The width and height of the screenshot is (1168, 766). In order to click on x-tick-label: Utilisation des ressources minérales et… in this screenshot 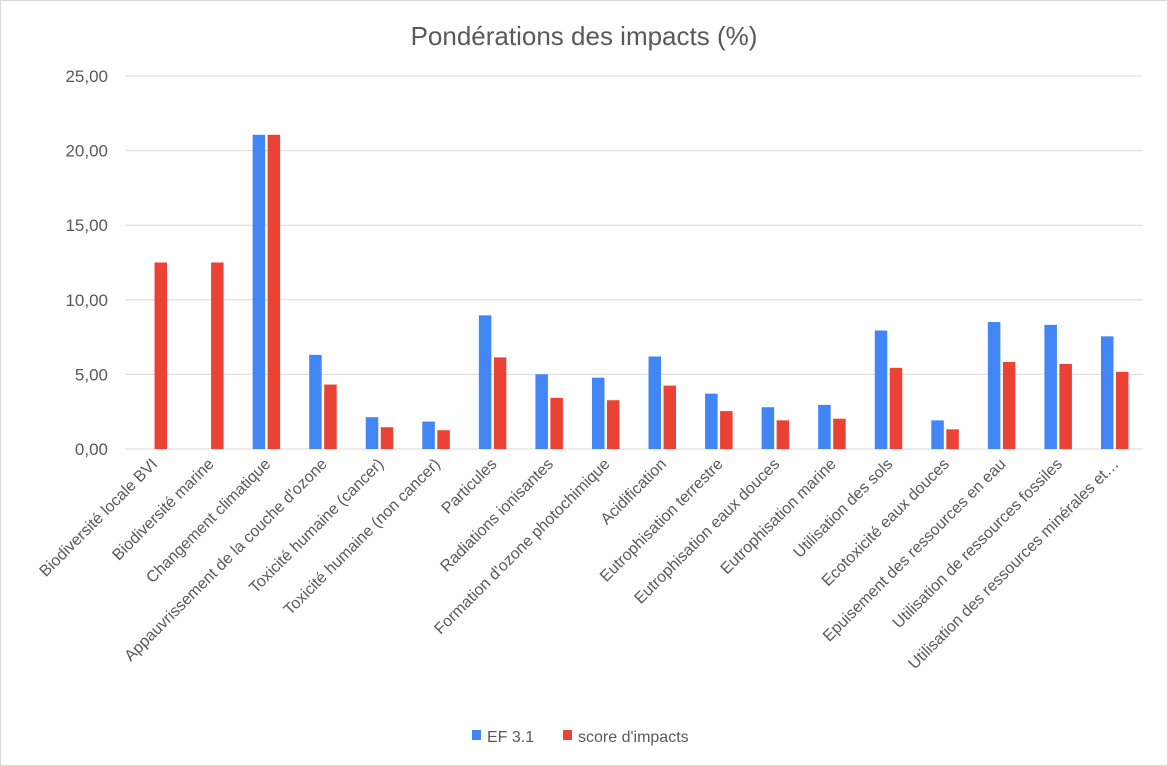, I will do `click(1014, 564)`.